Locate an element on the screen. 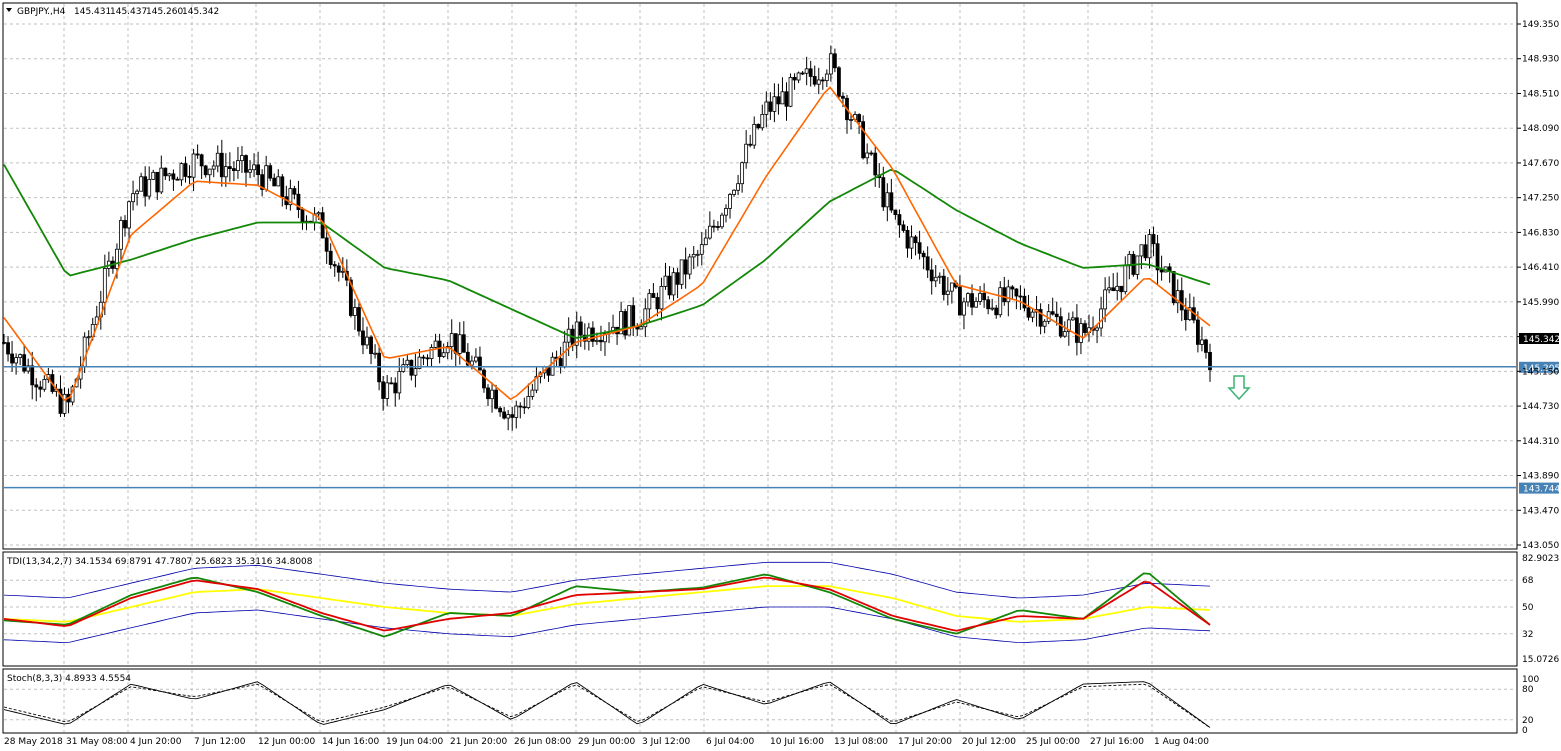 This screenshot has height=751, width=1561. ohlc-open: 145.431 is located at coordinates (92, 12).